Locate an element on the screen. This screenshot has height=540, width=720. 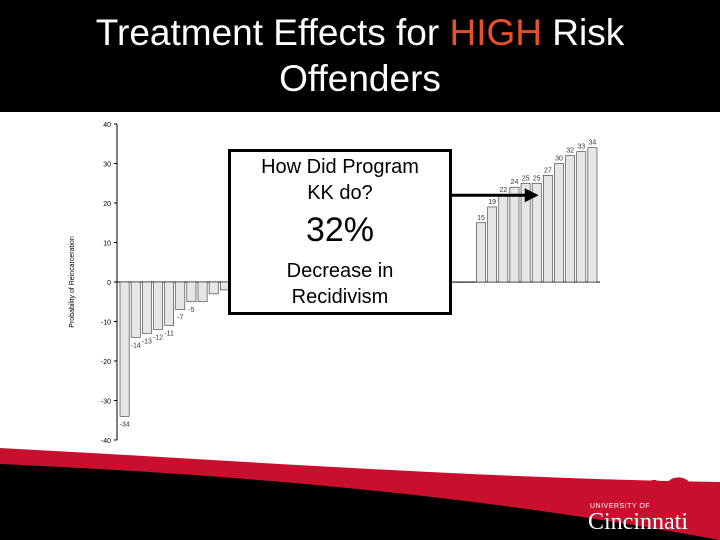
callout-result: Decrease in Recidivism is located at coordinates (340, 284).